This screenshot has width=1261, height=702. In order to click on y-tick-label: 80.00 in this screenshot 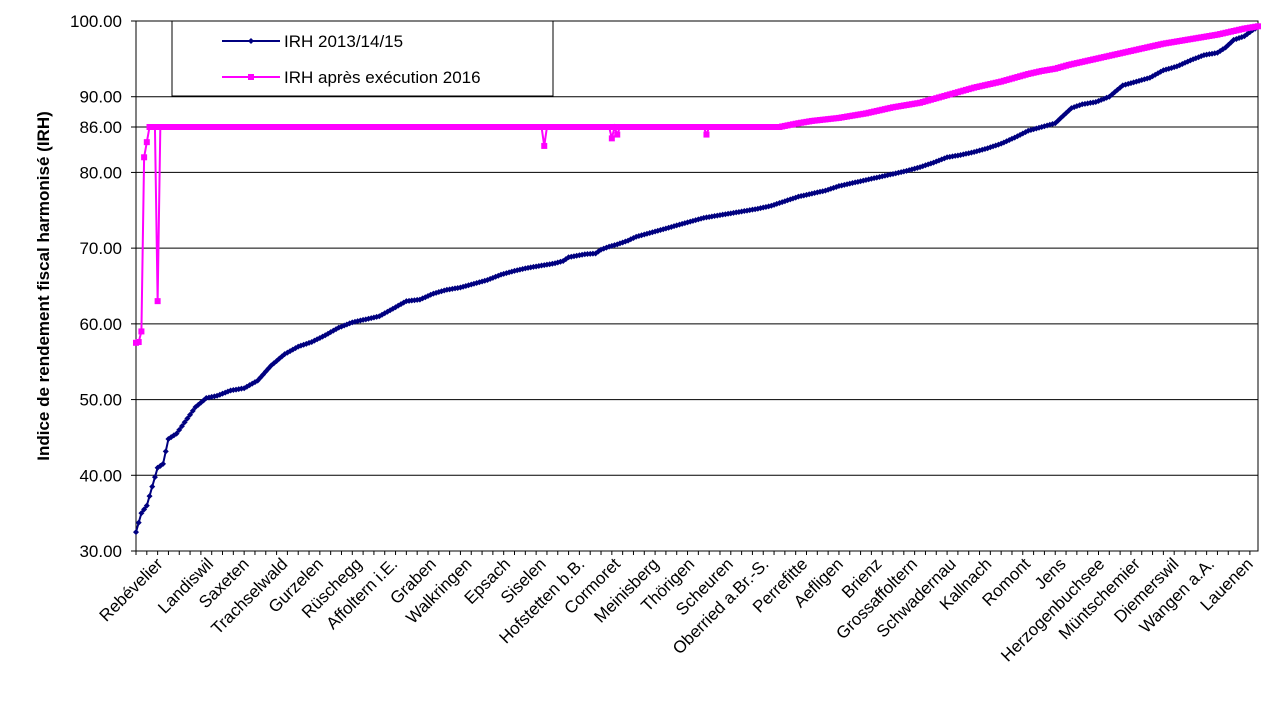, I will do `click(100, 172)`.